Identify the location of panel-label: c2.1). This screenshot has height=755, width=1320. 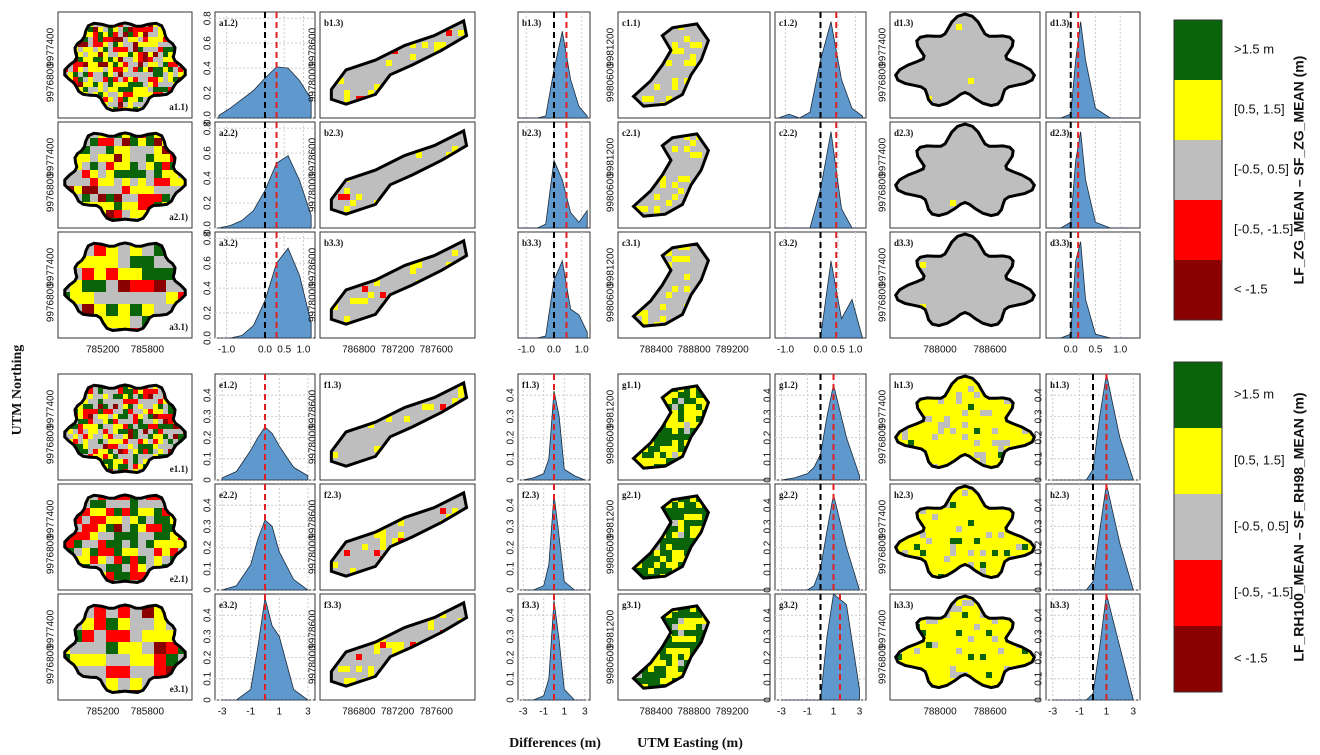
(631, 133).